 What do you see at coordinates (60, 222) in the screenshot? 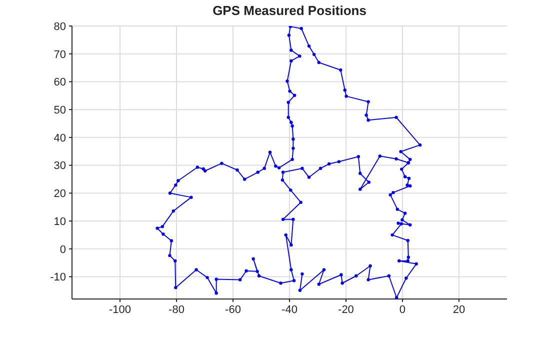
I see `y-tick-label: 10` at bounding box center [60, 222].